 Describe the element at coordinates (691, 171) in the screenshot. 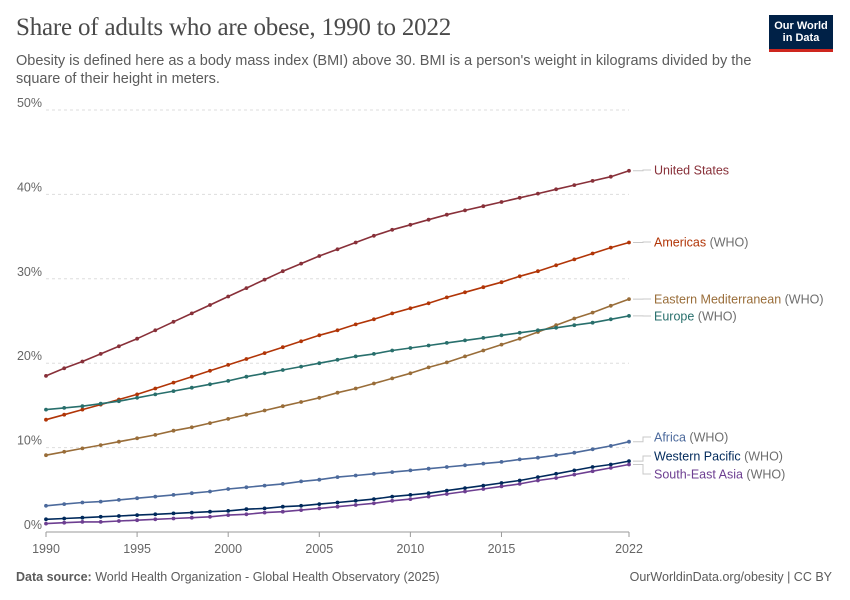

I see `series-label: United States` at that location.